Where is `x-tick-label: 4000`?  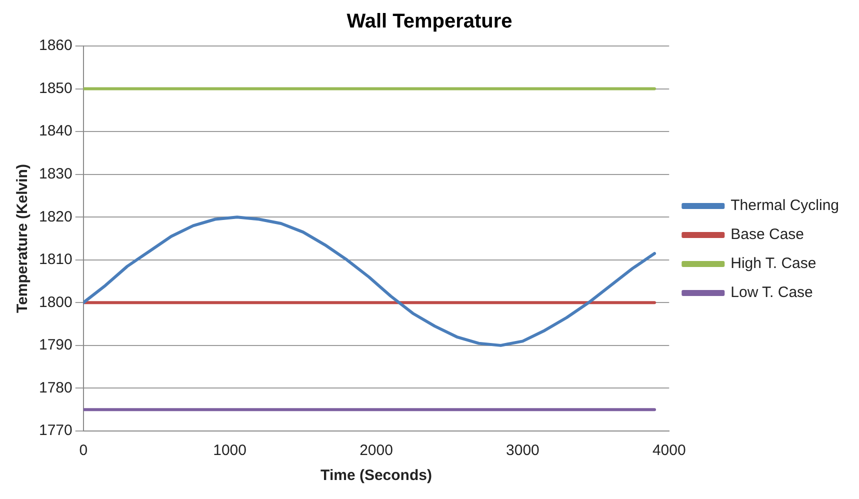
x-tick-label: 4000 is located at coordinates (669, 451).